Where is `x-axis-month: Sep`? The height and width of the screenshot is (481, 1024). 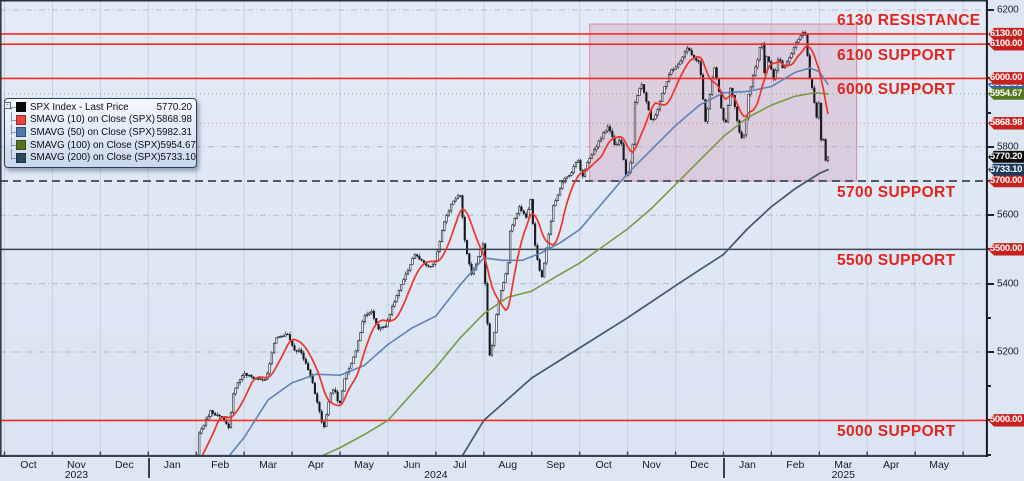
x-axis-month: Sep is located at coordinates (556, 465).